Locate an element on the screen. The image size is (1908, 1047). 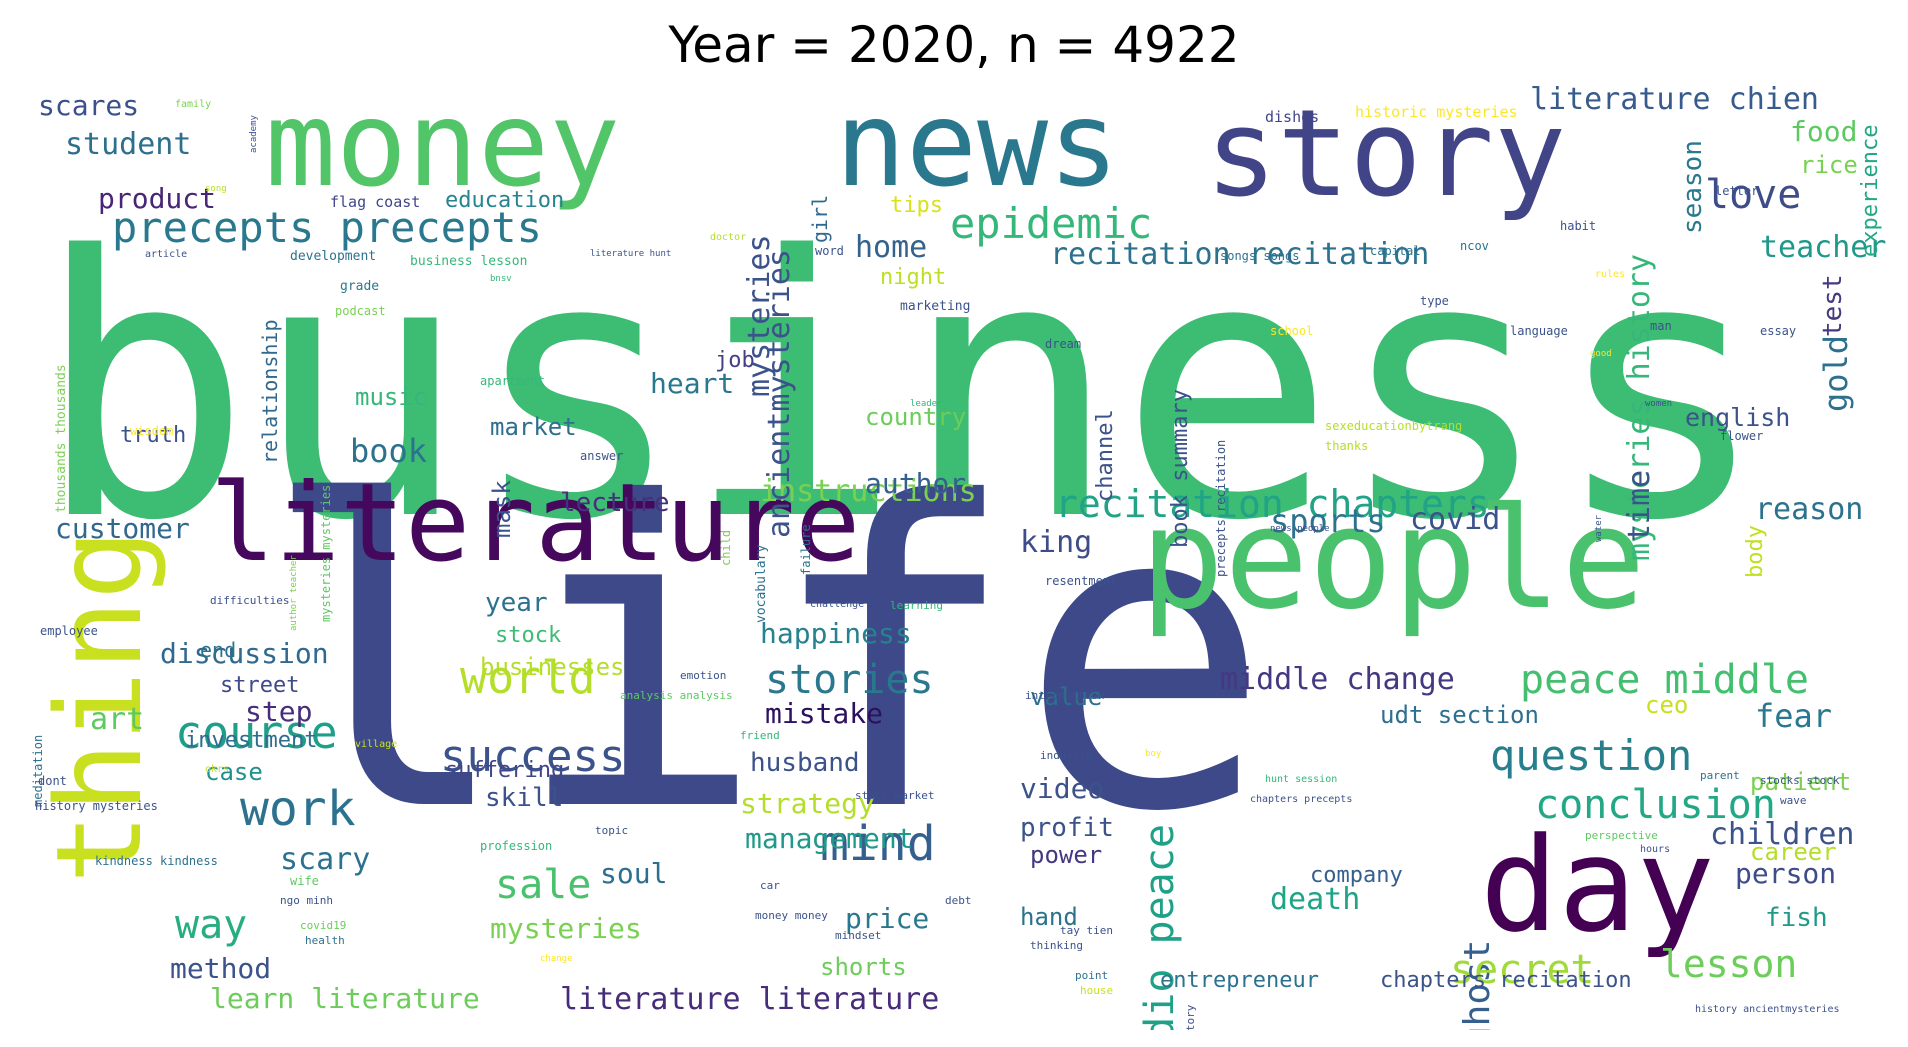
word-cloud-term: price is located at coordinates (887, 918).